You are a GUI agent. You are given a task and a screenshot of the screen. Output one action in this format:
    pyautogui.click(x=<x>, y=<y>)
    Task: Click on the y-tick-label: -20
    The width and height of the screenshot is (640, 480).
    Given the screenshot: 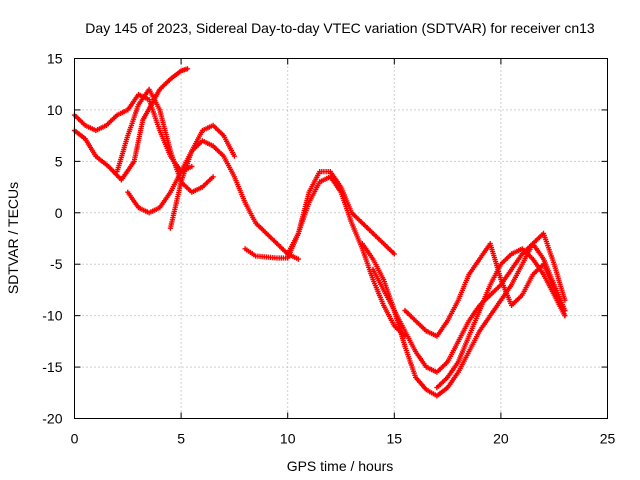 What is the action you would take?
    pyautogui.click(x=52, y=419)
    